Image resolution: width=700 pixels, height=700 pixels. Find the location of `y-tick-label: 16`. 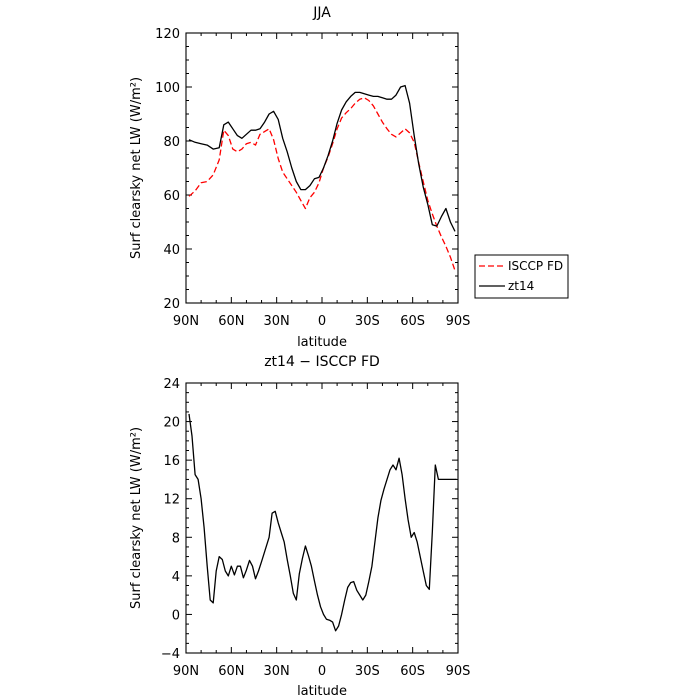

y-tick-label: 16 is located at coordinates (171, 461).